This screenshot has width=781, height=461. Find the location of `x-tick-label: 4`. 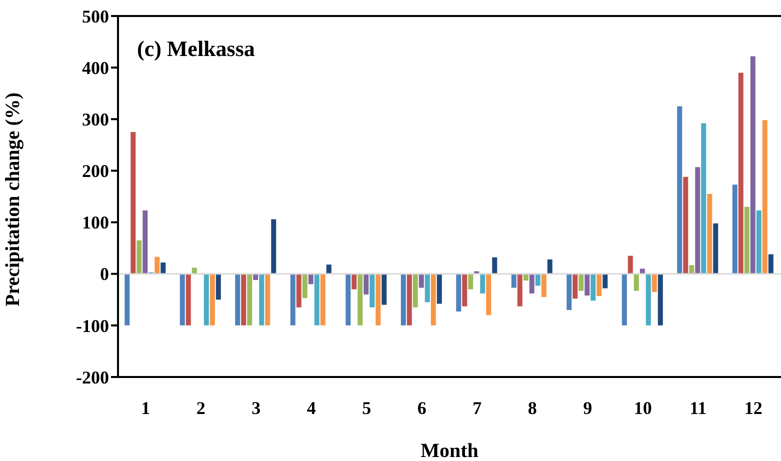

x-tick-label: 4 is located at coordinates (311, 408).